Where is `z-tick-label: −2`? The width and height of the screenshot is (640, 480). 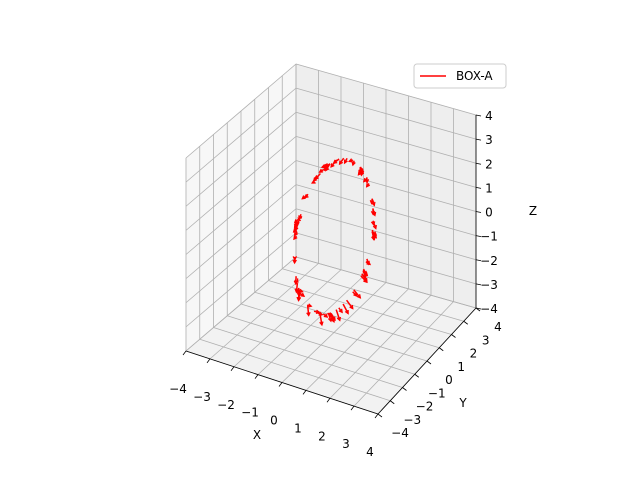 z-tick-label: −2 is located at coordinates (489, 261).